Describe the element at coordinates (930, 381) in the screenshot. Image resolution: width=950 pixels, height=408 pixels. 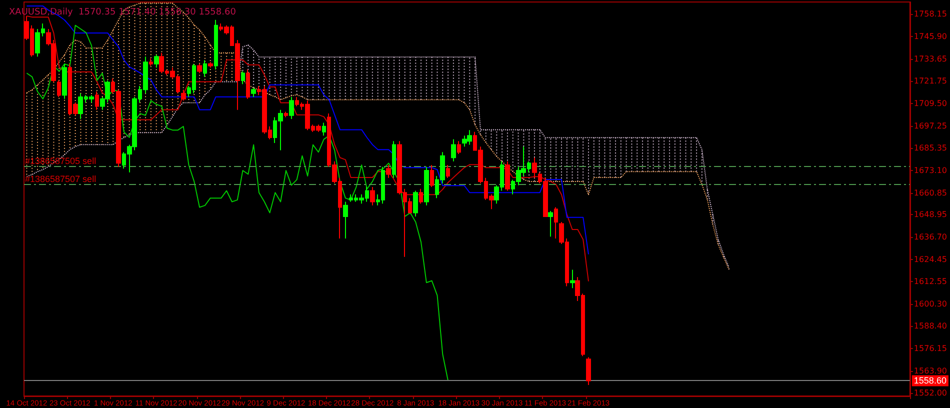
I see `ref-line-label: 1558.60` at that location.